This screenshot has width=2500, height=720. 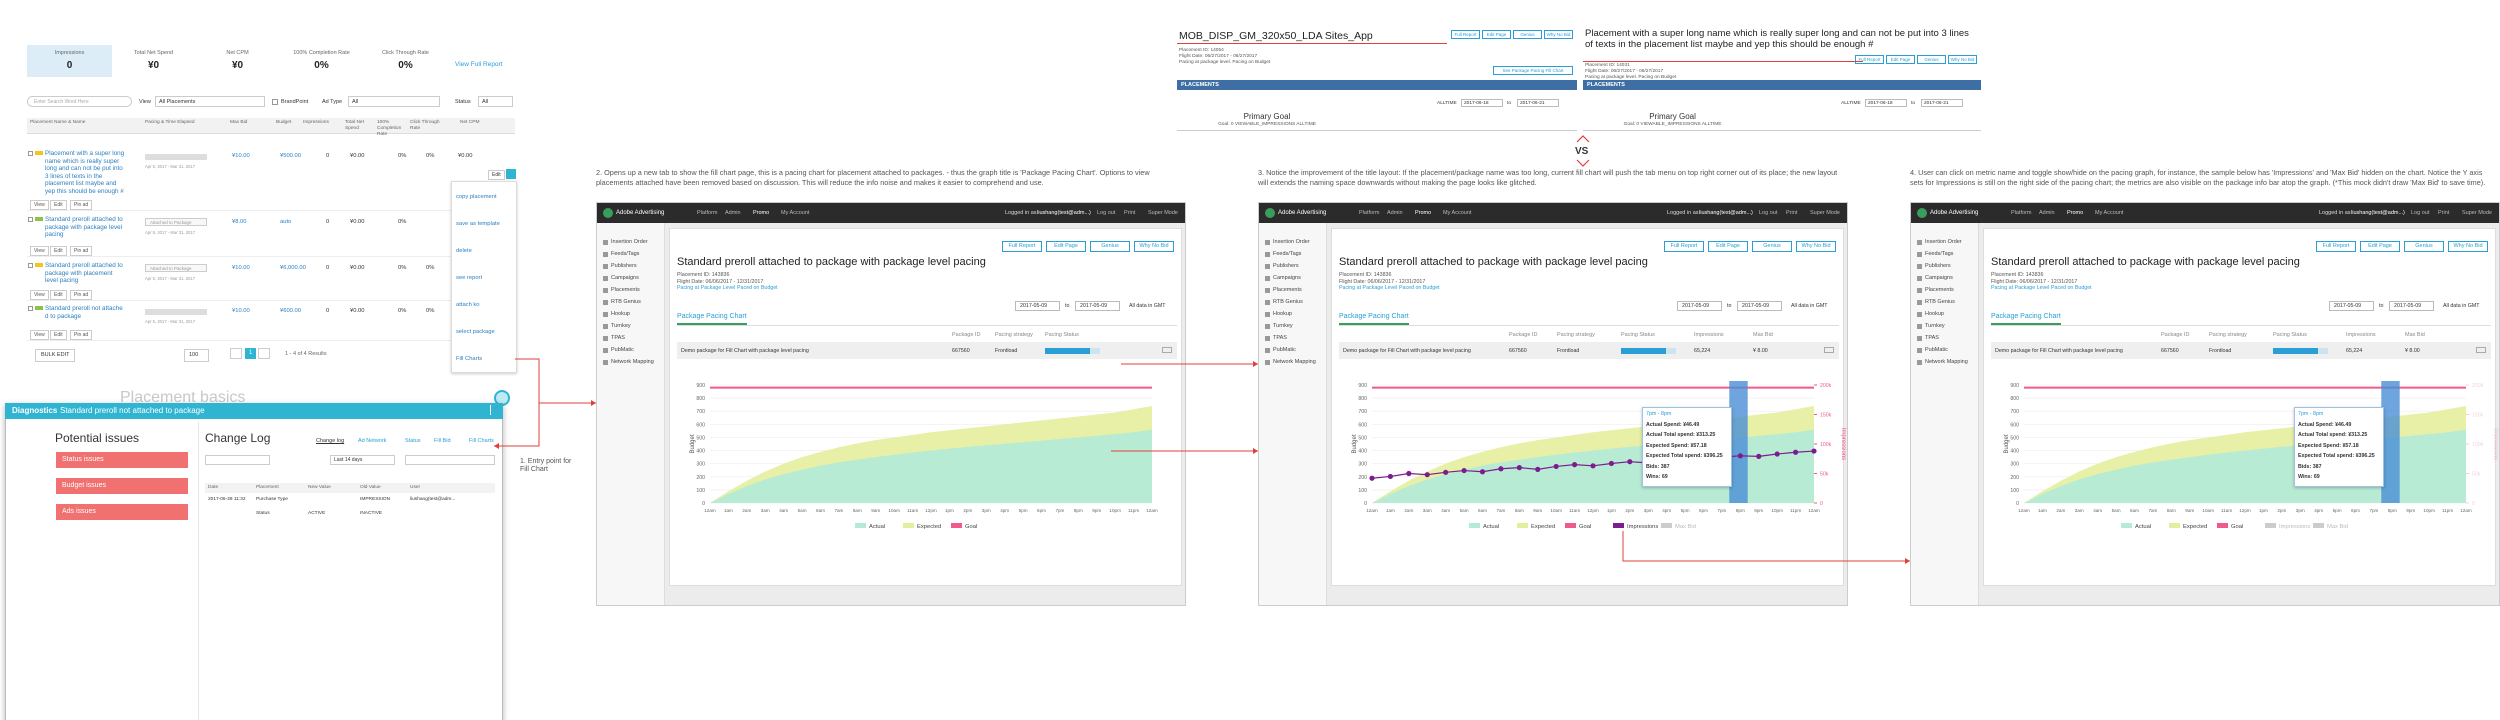 I want to click on log-tab: Fill Bid, so click(x=442, y=441).